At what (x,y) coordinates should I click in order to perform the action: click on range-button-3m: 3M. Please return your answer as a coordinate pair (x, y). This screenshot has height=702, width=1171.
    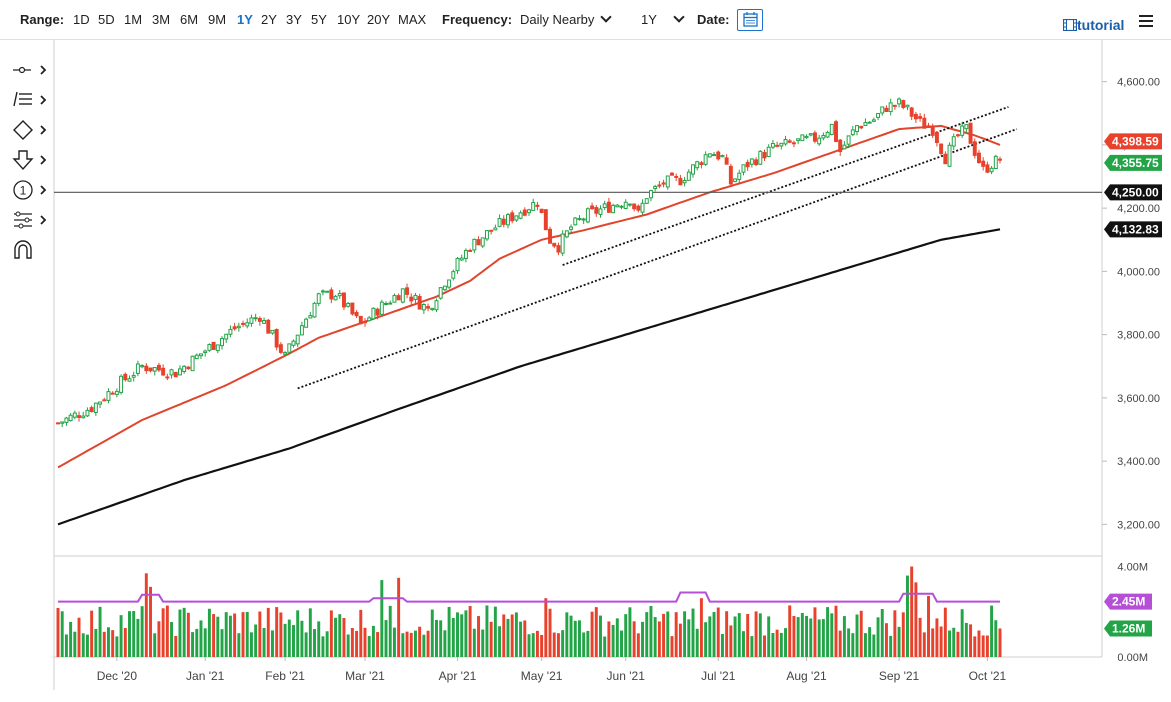
    Looking at the image, I should click on (161, 19).